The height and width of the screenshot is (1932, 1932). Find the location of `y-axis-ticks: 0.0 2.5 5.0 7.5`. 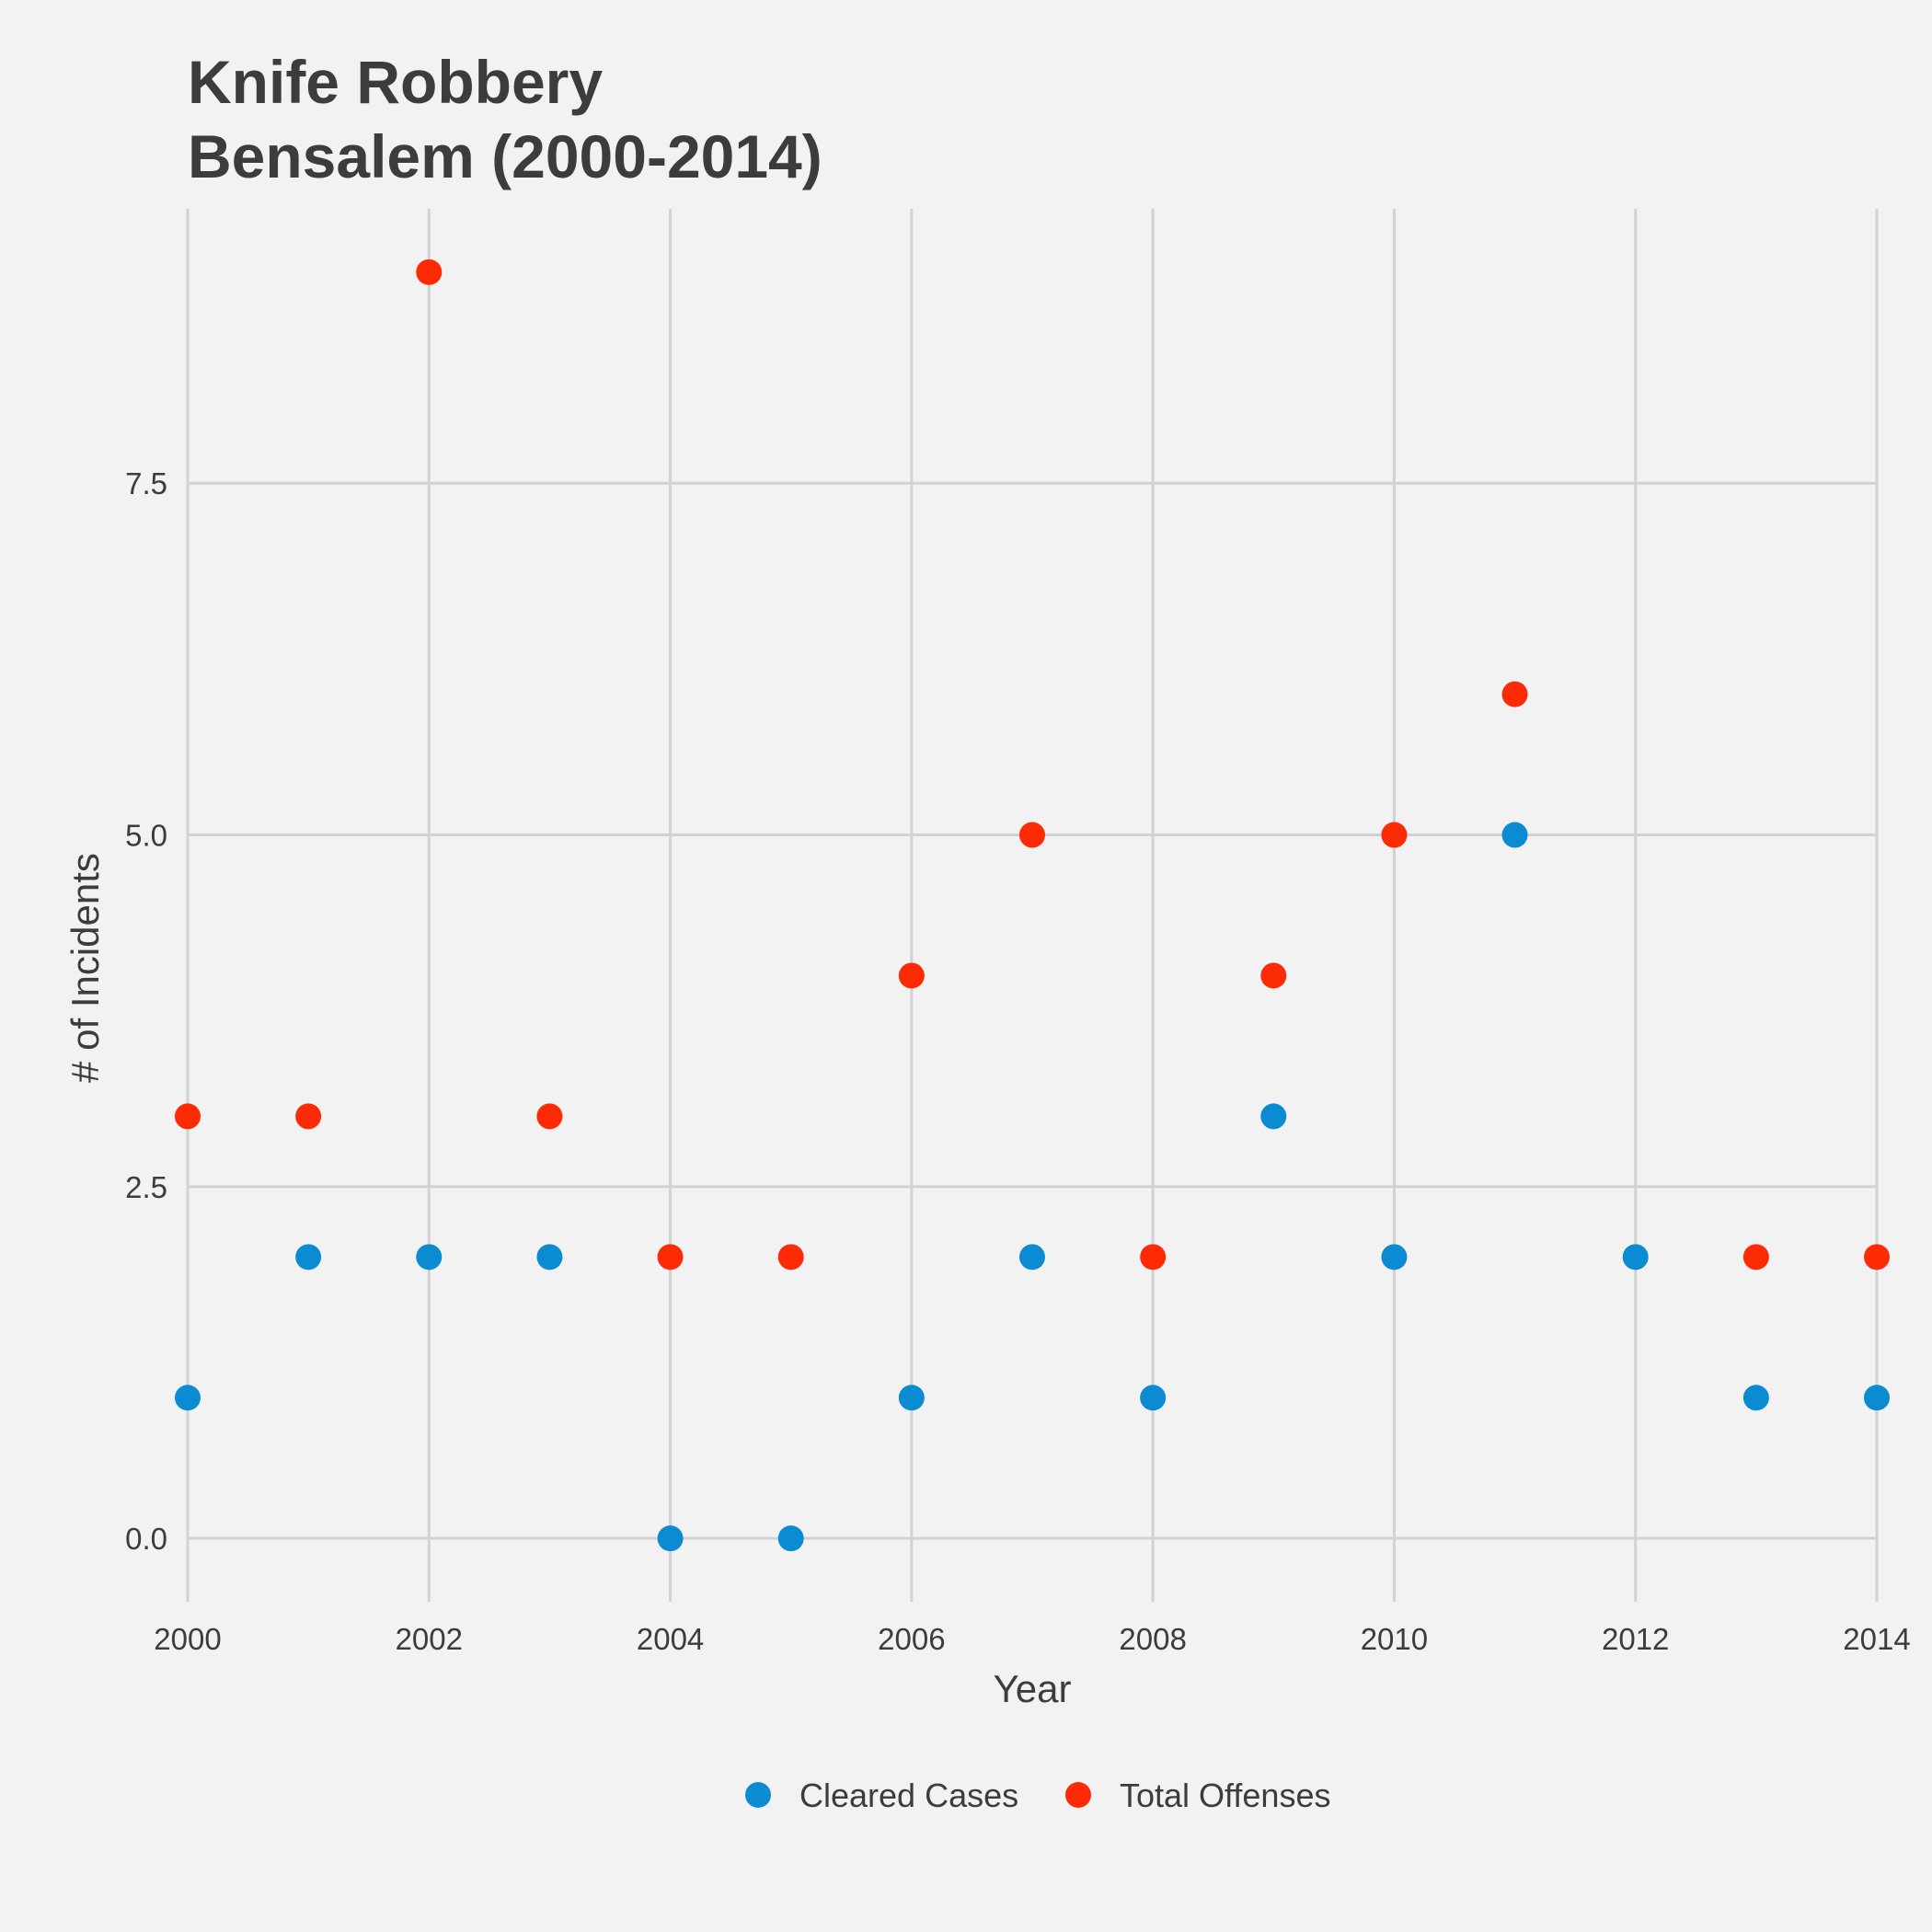

y-axis-ticks: 0.0 2.5 5.0 7.5 is located at coordinates (146, 1011).